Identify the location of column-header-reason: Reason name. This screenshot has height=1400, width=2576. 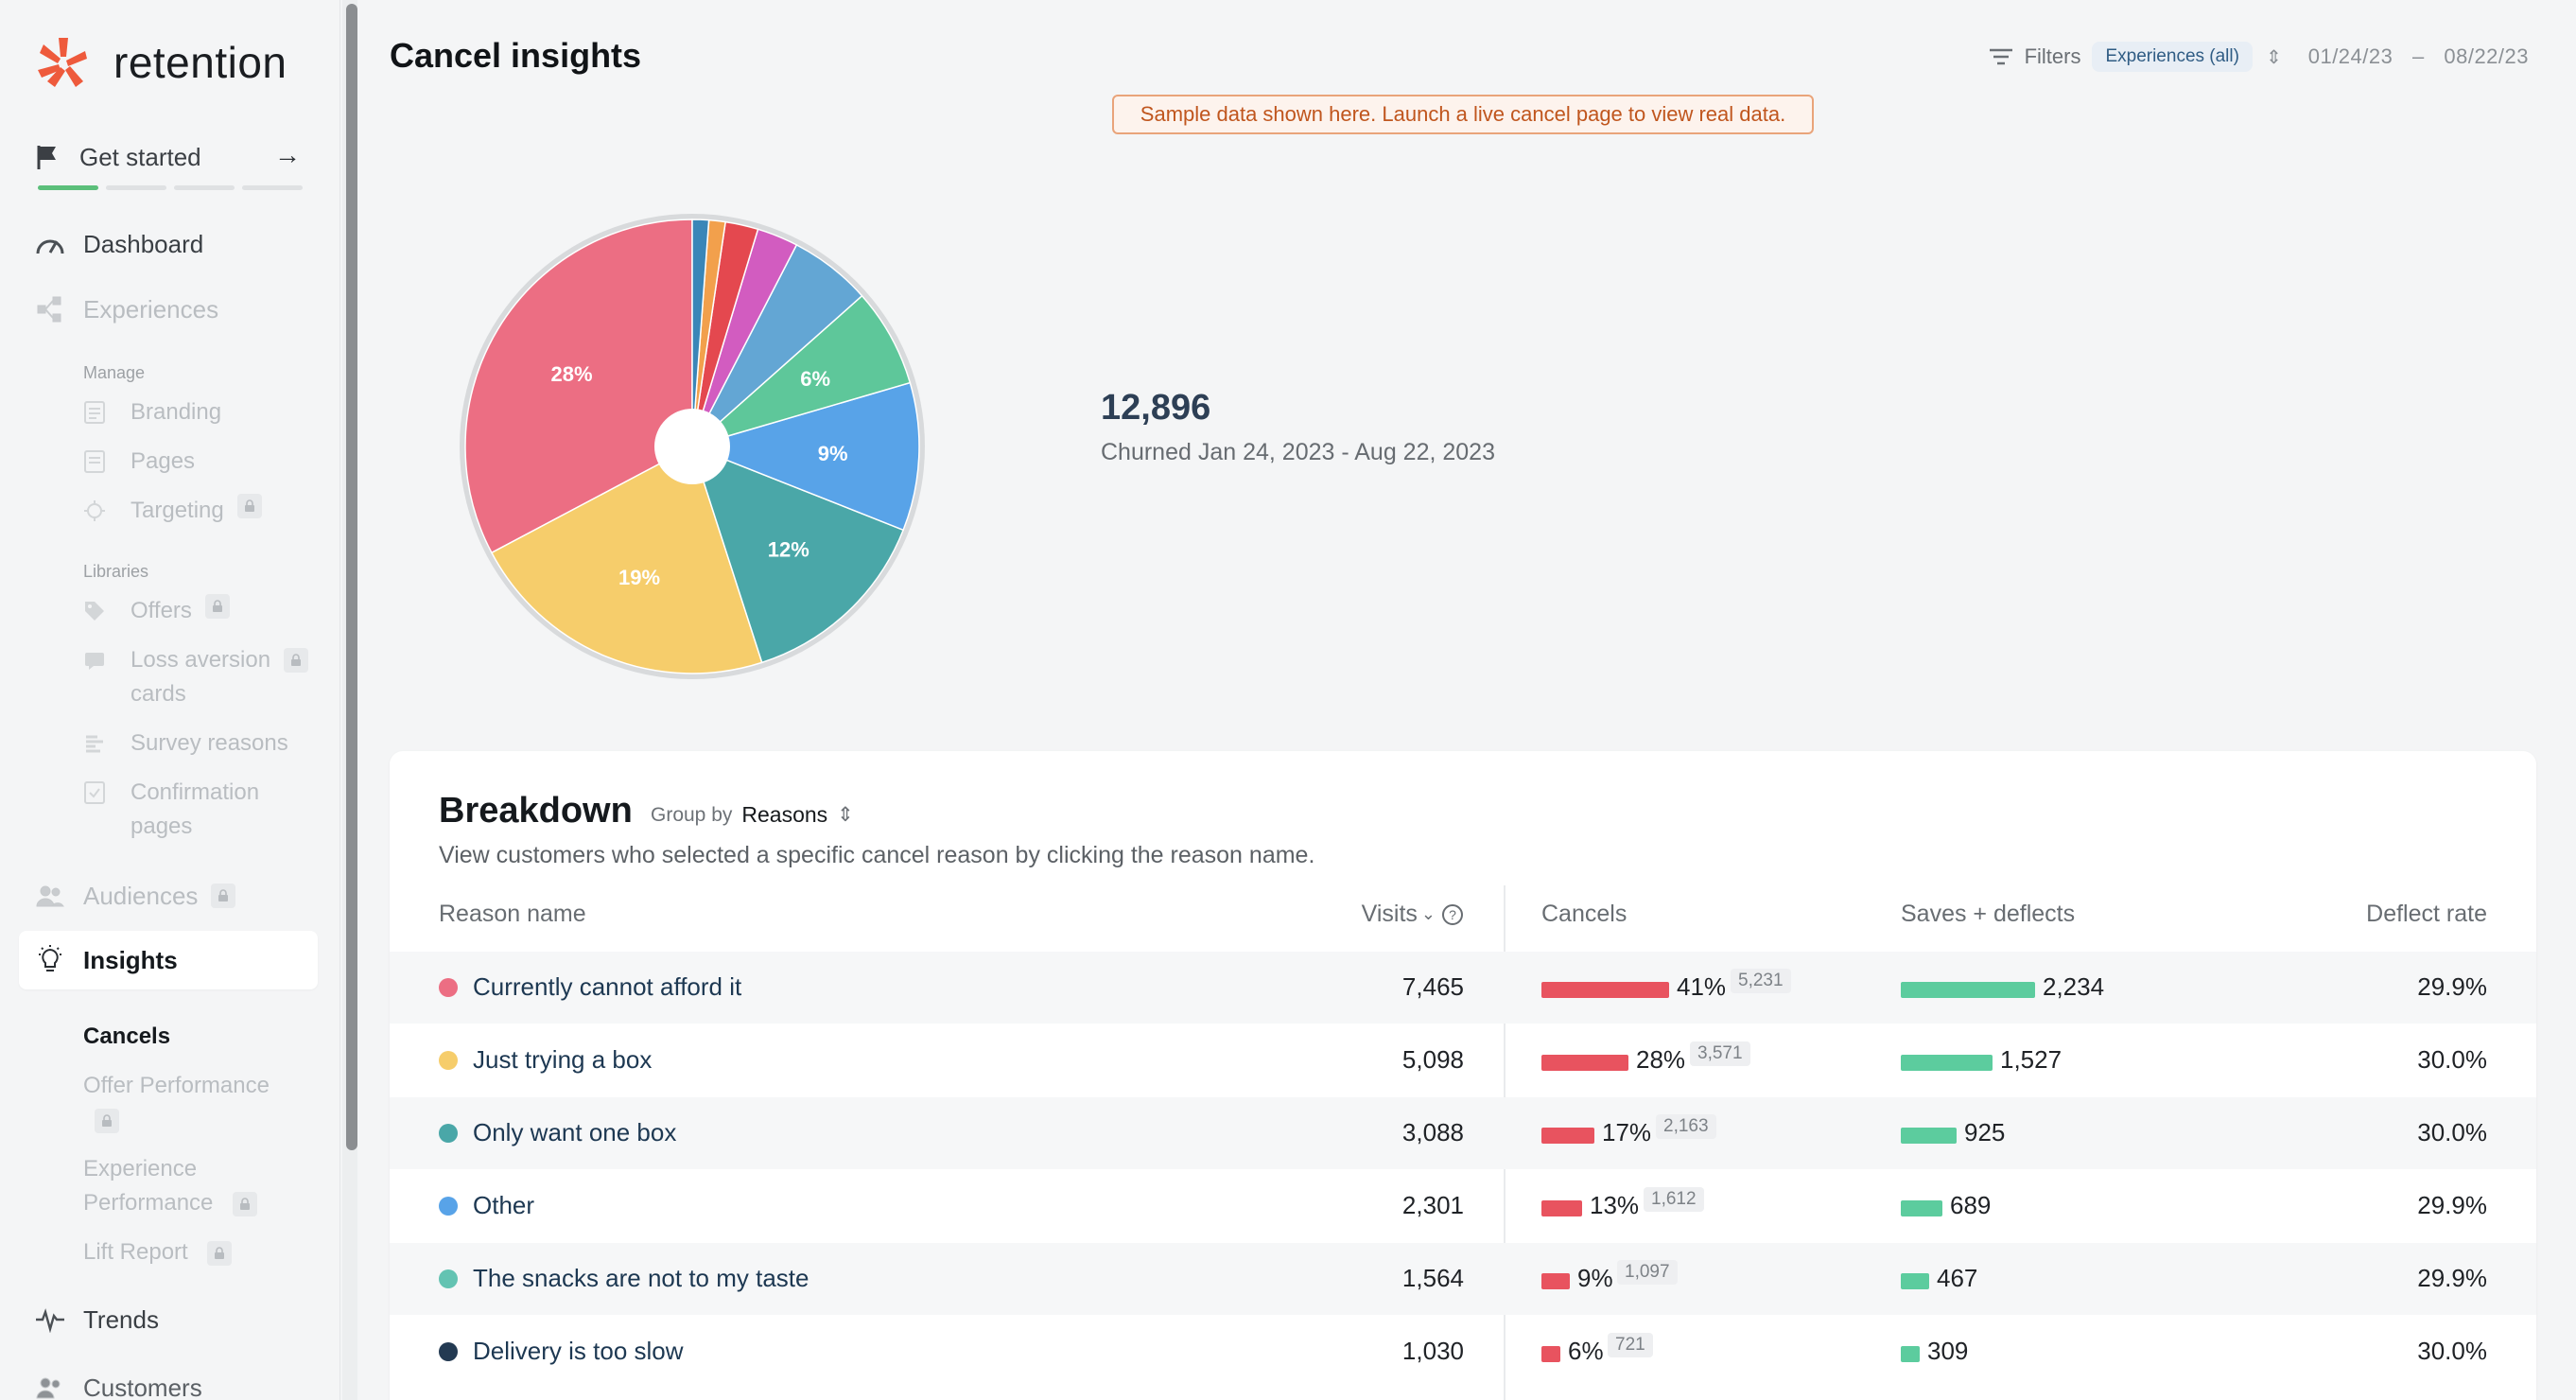
(512, 914).